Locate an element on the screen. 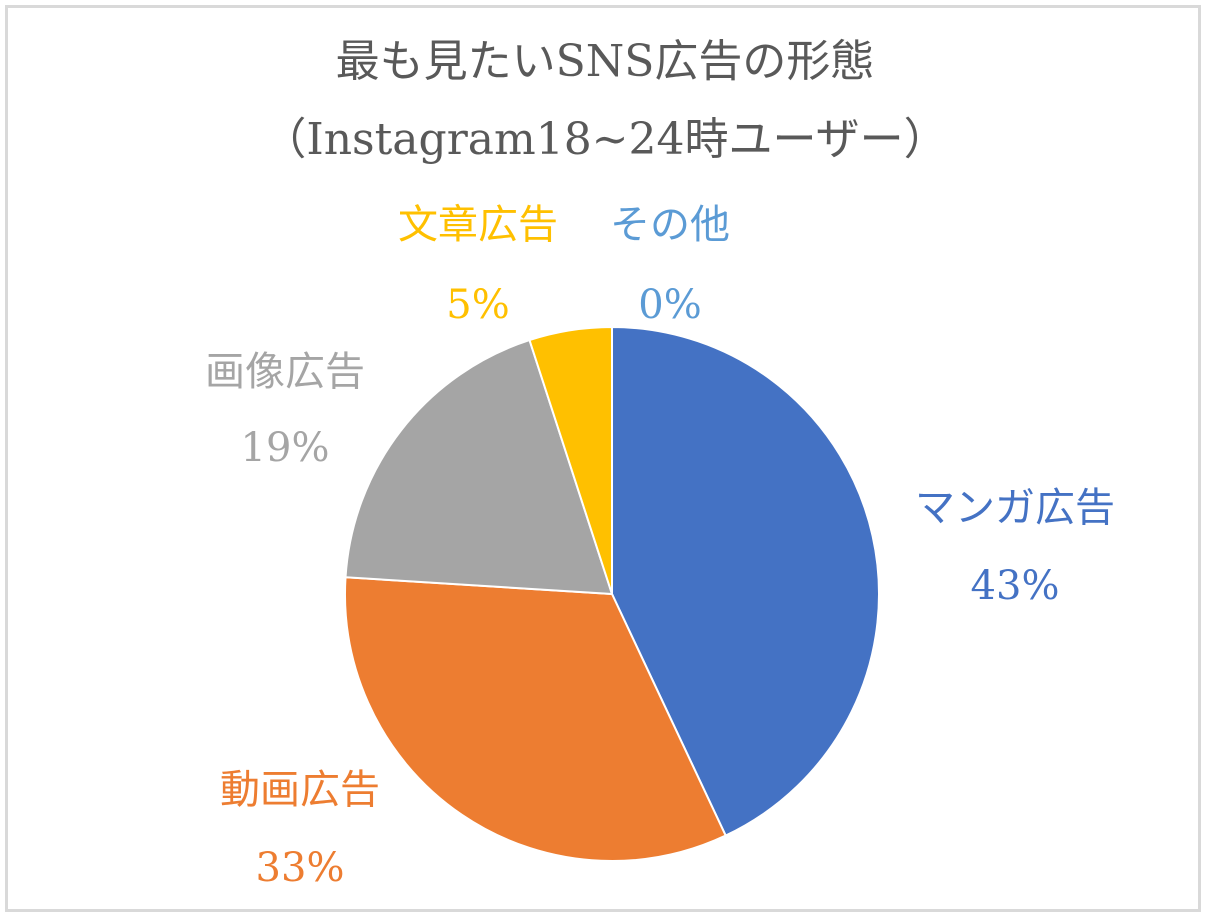  label-manga-name: マンガ広告 is located at coordinates (1015, 508).